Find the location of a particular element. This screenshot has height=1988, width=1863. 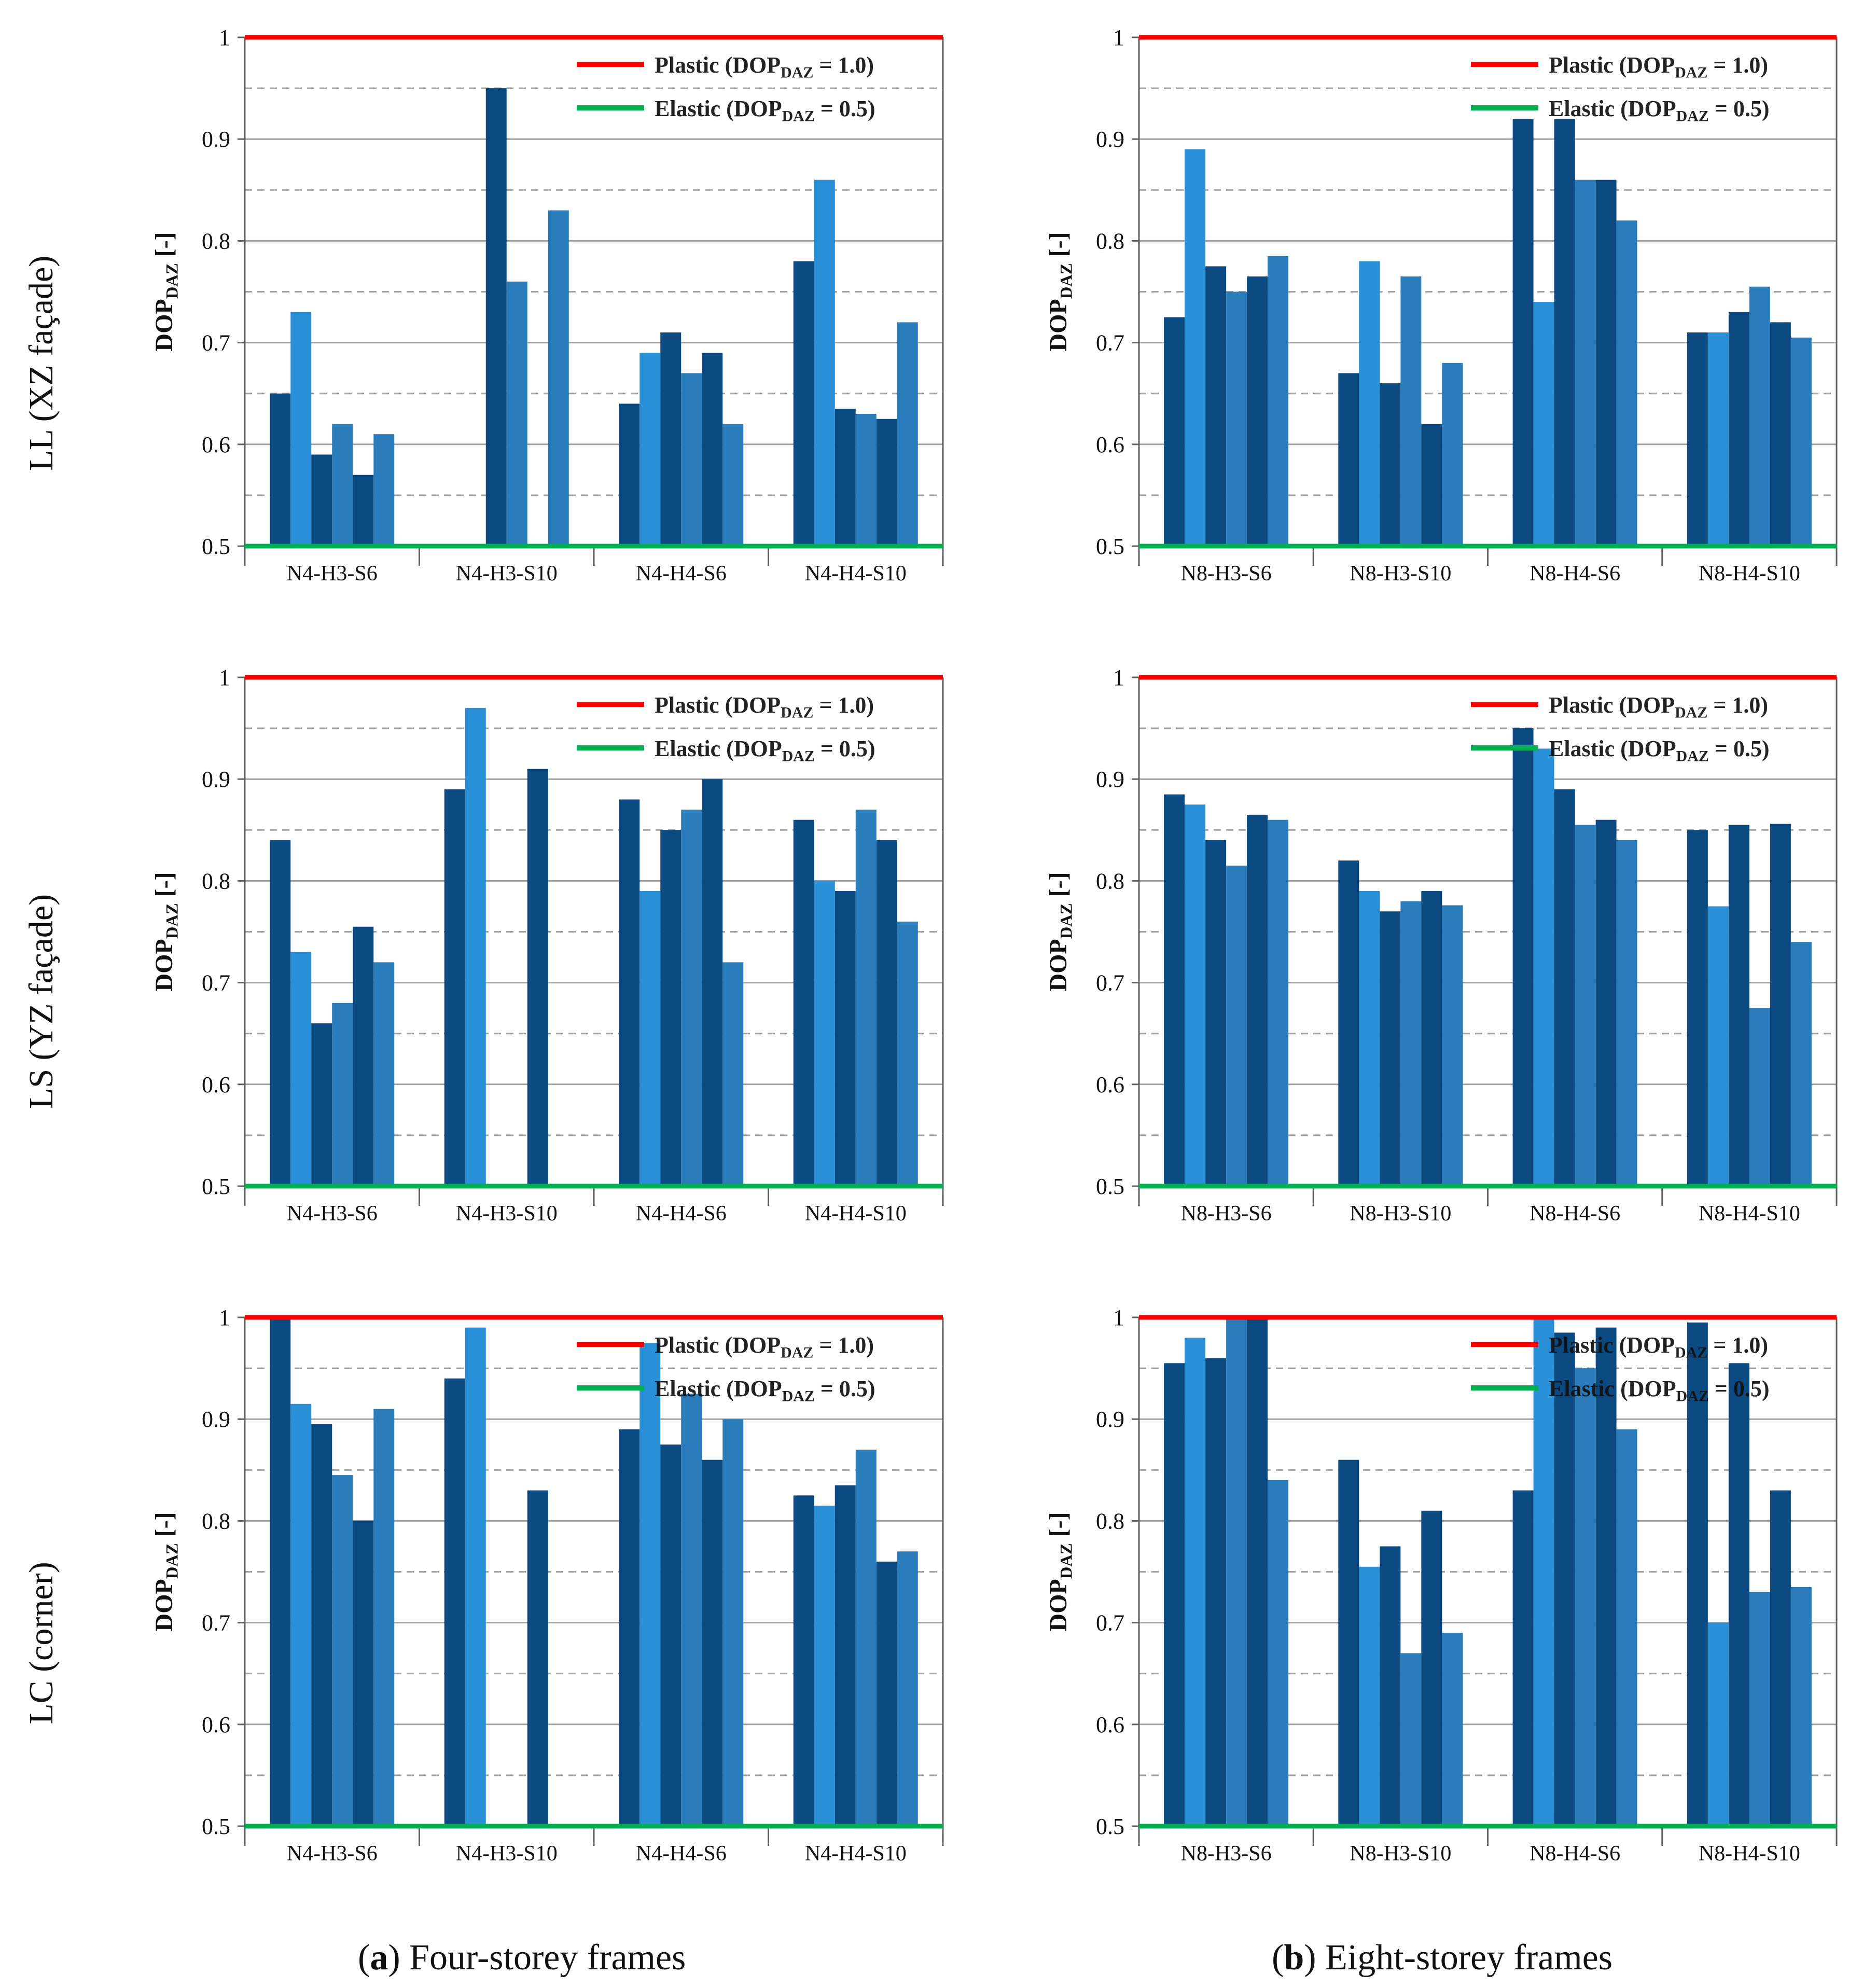

row-label-ls: LS (YZ façade) is located at coordinates (41, 1001).